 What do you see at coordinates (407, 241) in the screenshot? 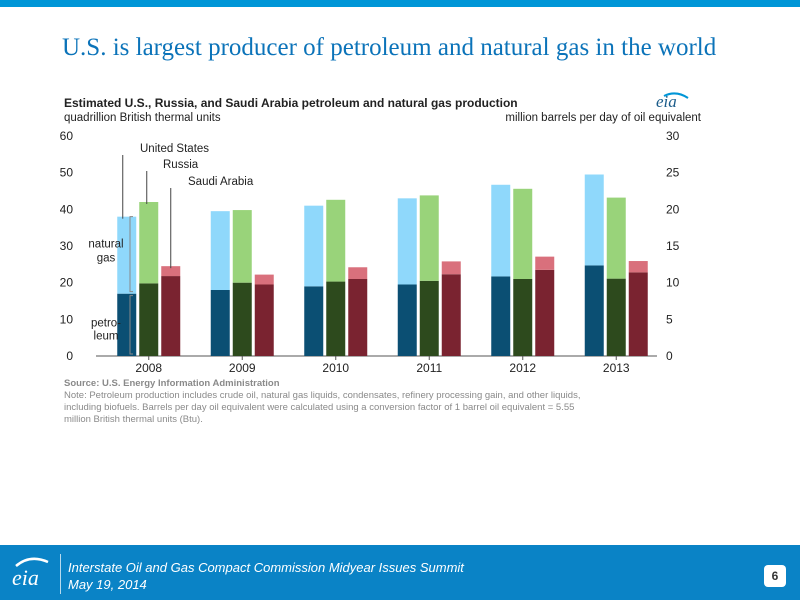
I see `us-natural-gas-bar-2011` at bounding box center [407, 241].